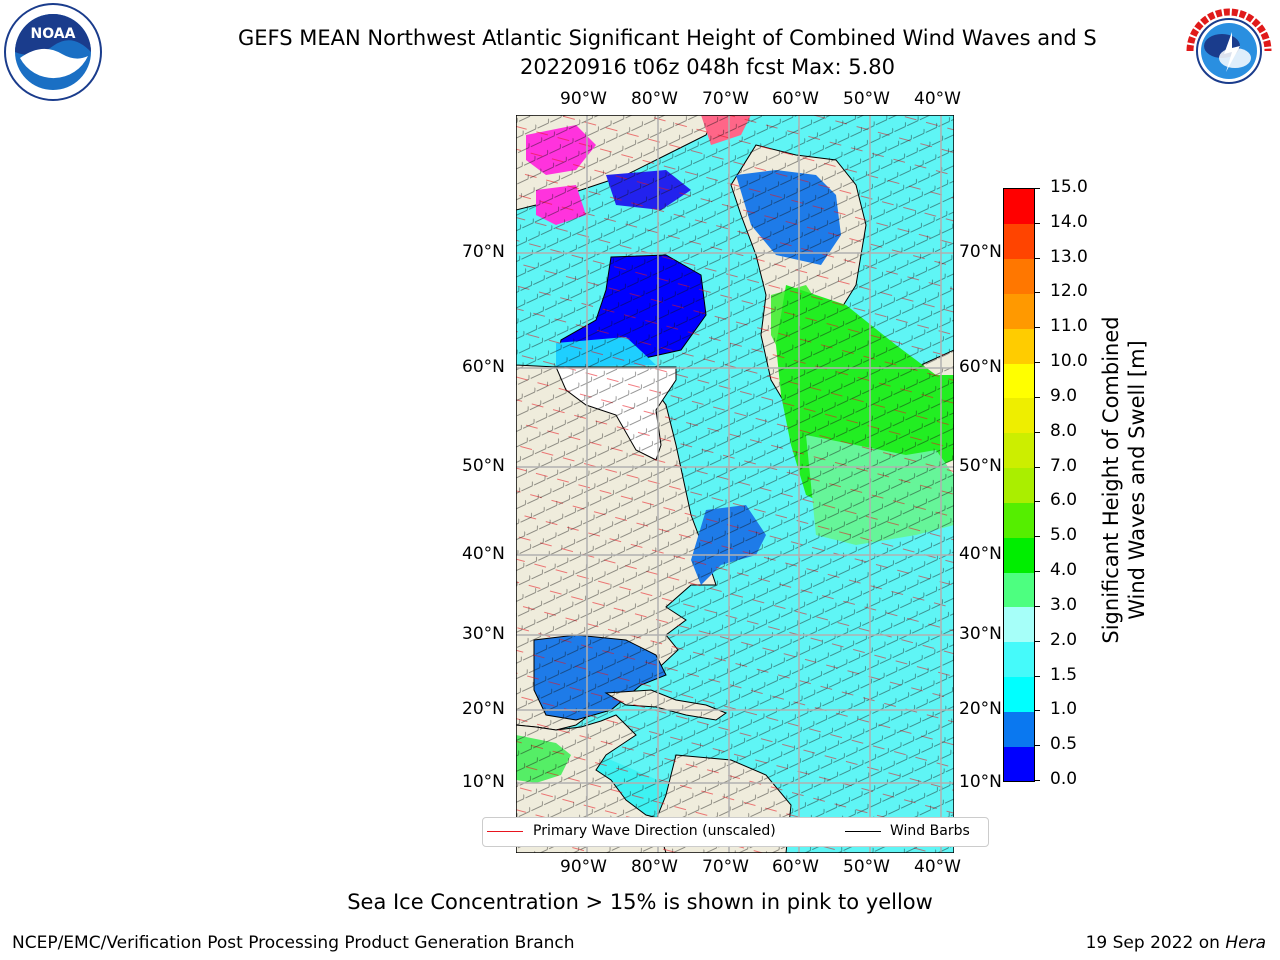 Image resolution: width=1280 pixels, height=960 pixels. I want to click on colorbar-label-line2: Wind Waves and Swell [m], so click(1137, 480).